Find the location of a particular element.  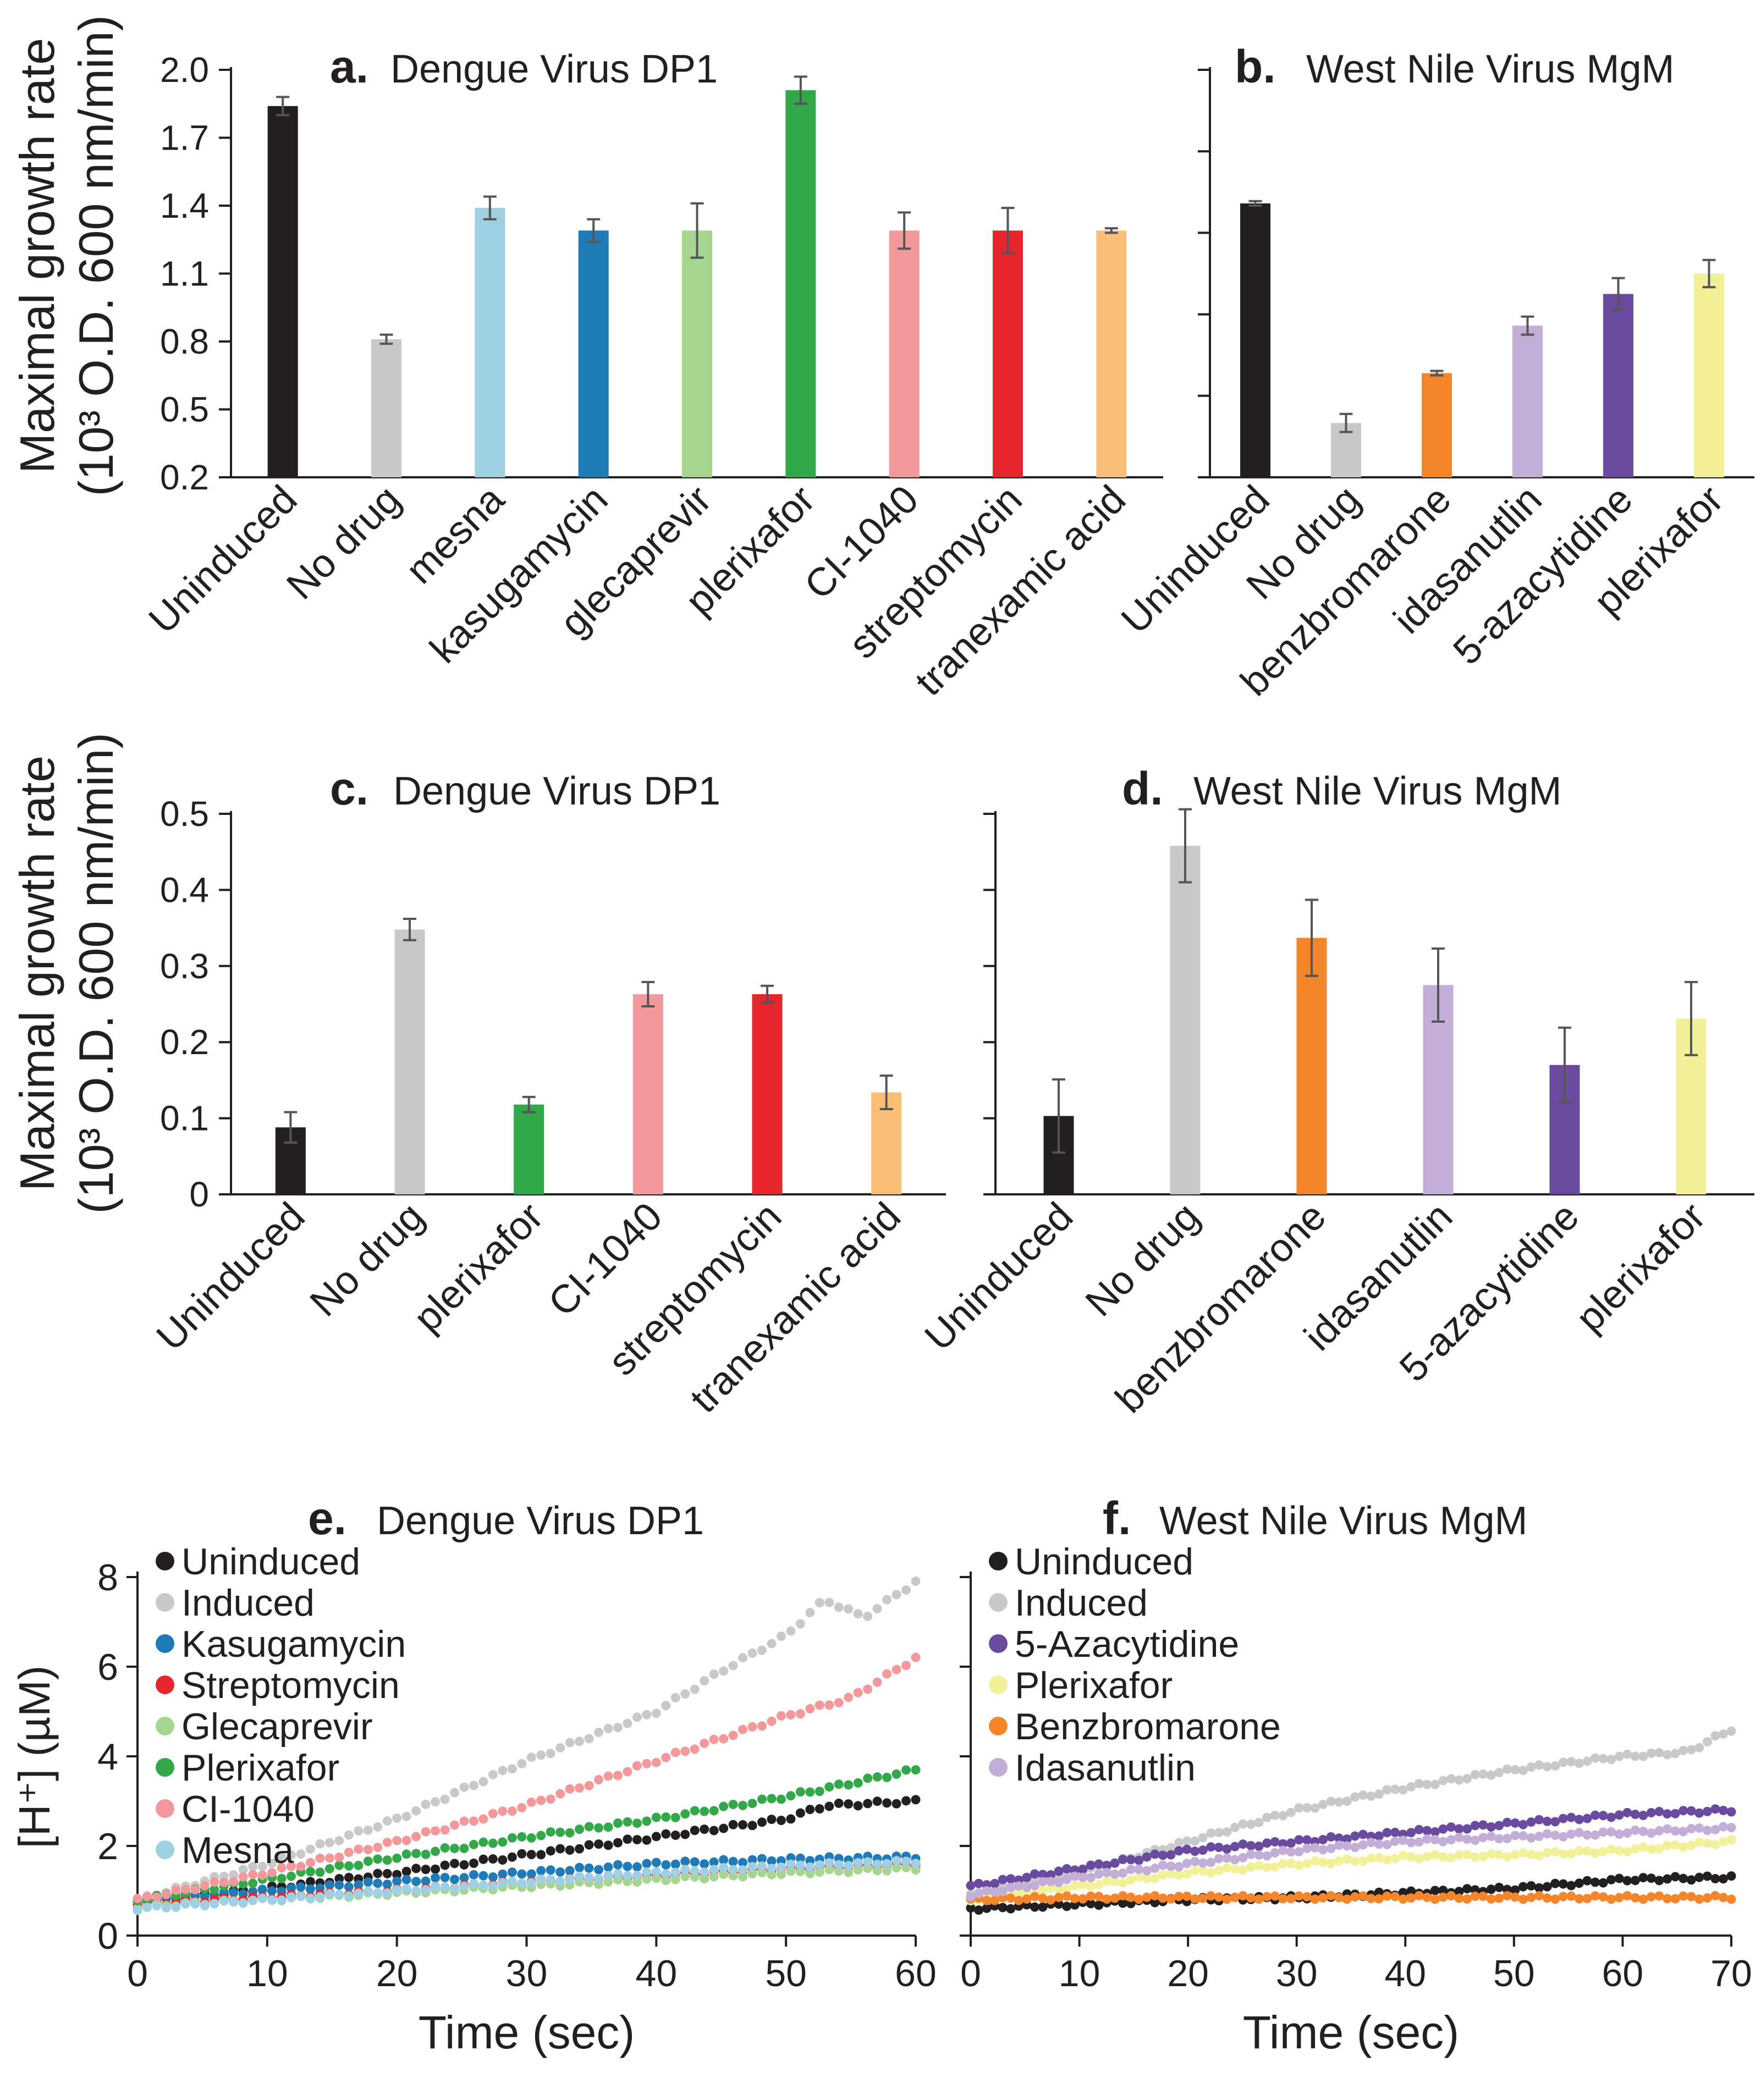

legend-label-f: Uninduced is located at coordinates (1104, 1562).